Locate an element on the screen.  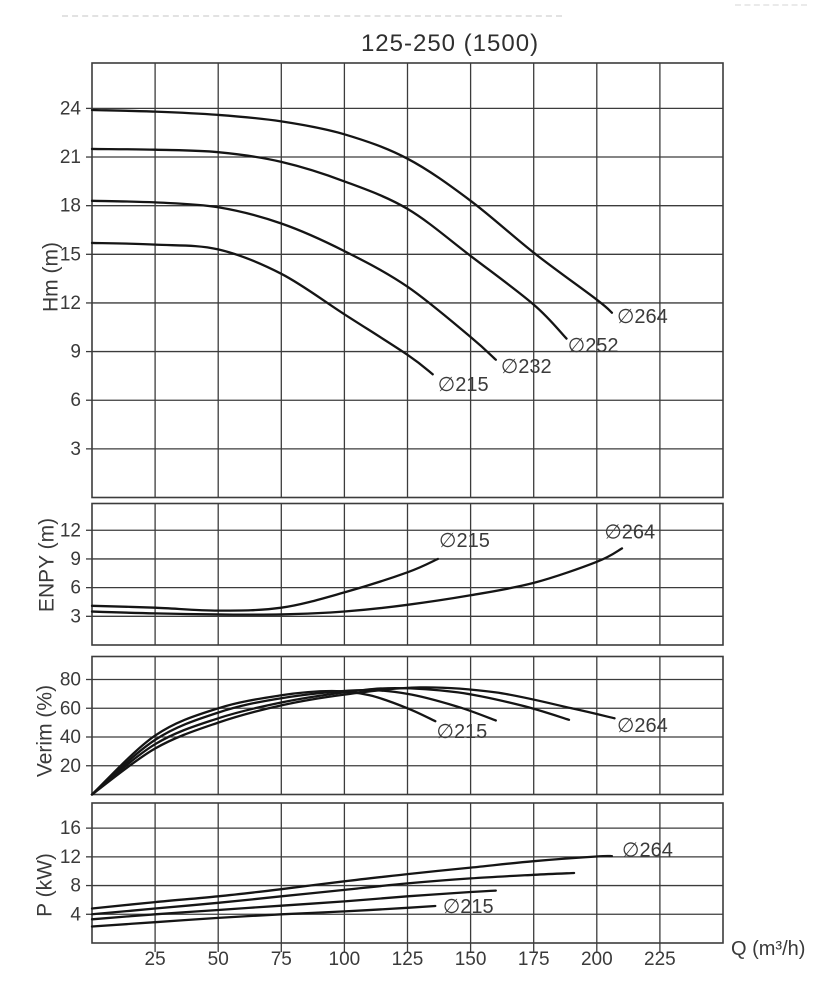
y-tick-label: 24 is located at coordinates (71, 108).